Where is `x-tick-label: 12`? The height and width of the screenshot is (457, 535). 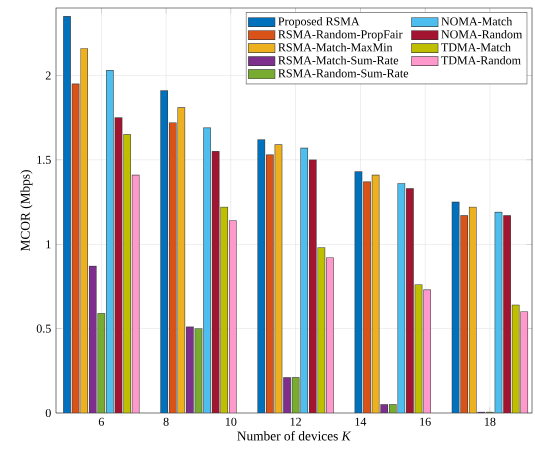 x-tick-label: 12 is located at coordinates (295, 422).